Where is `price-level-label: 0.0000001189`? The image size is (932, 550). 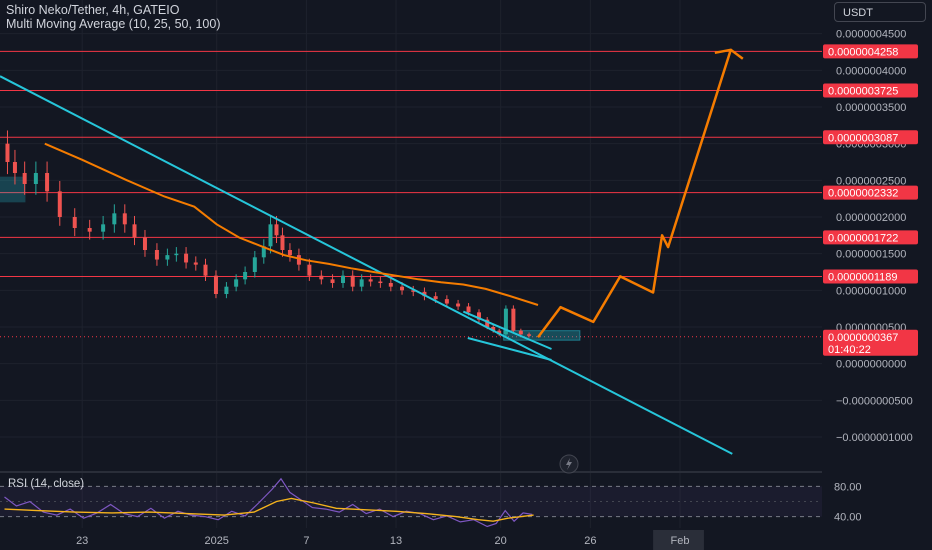
price-level-label: 0.0000001189 is located at coordinates (863, 277).